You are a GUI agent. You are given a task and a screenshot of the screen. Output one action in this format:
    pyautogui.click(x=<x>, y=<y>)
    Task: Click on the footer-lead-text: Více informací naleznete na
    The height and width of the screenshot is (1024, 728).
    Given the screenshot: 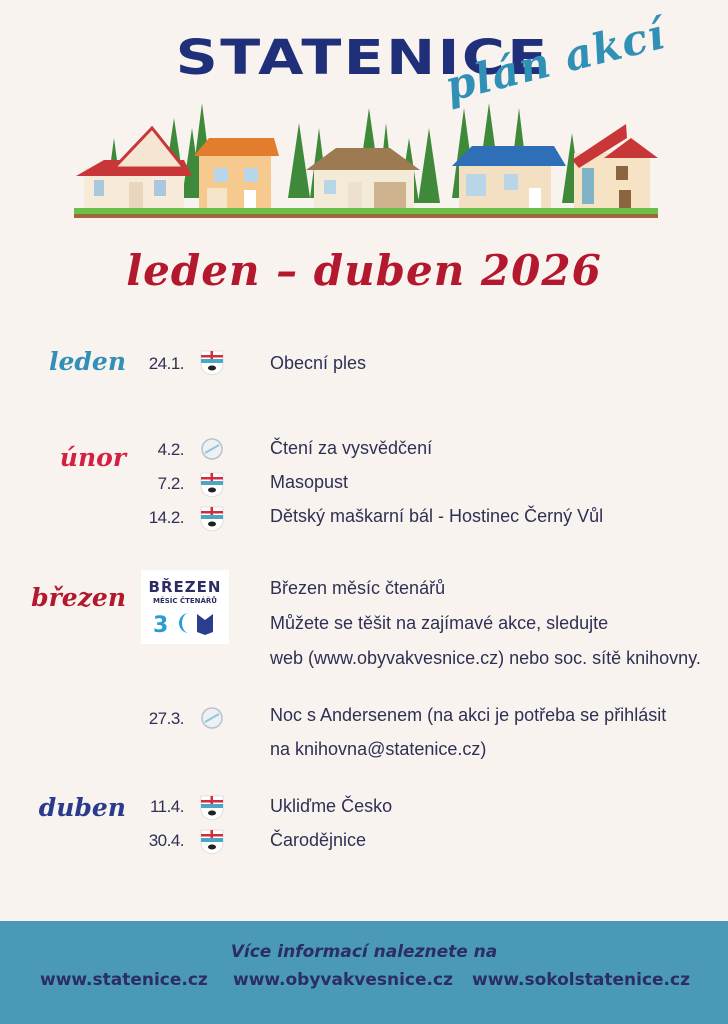 What is the action you would take?
    pyautogui.click(x=364, y=952)
    